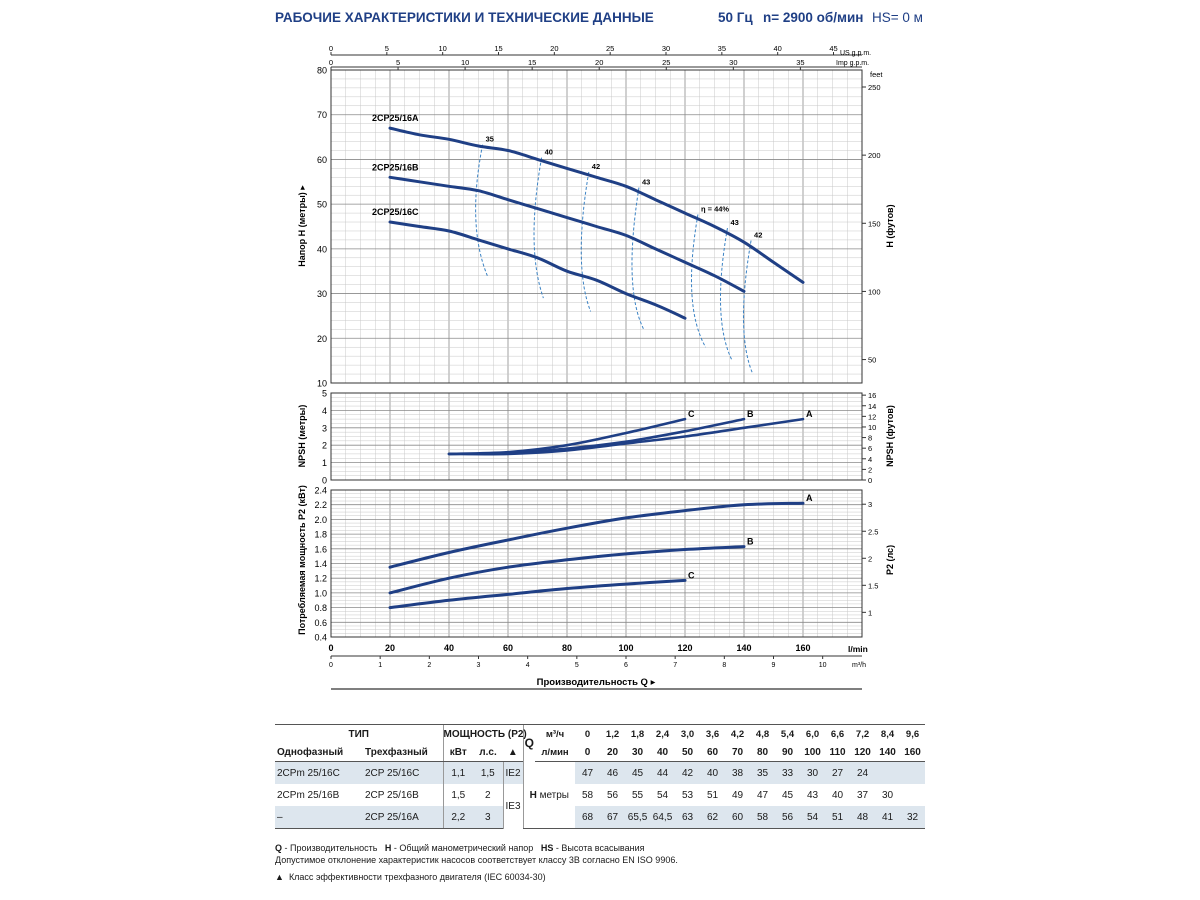 The image size is (1200, 900). I want to click on head-y2tick: 200, so click(874, 155).